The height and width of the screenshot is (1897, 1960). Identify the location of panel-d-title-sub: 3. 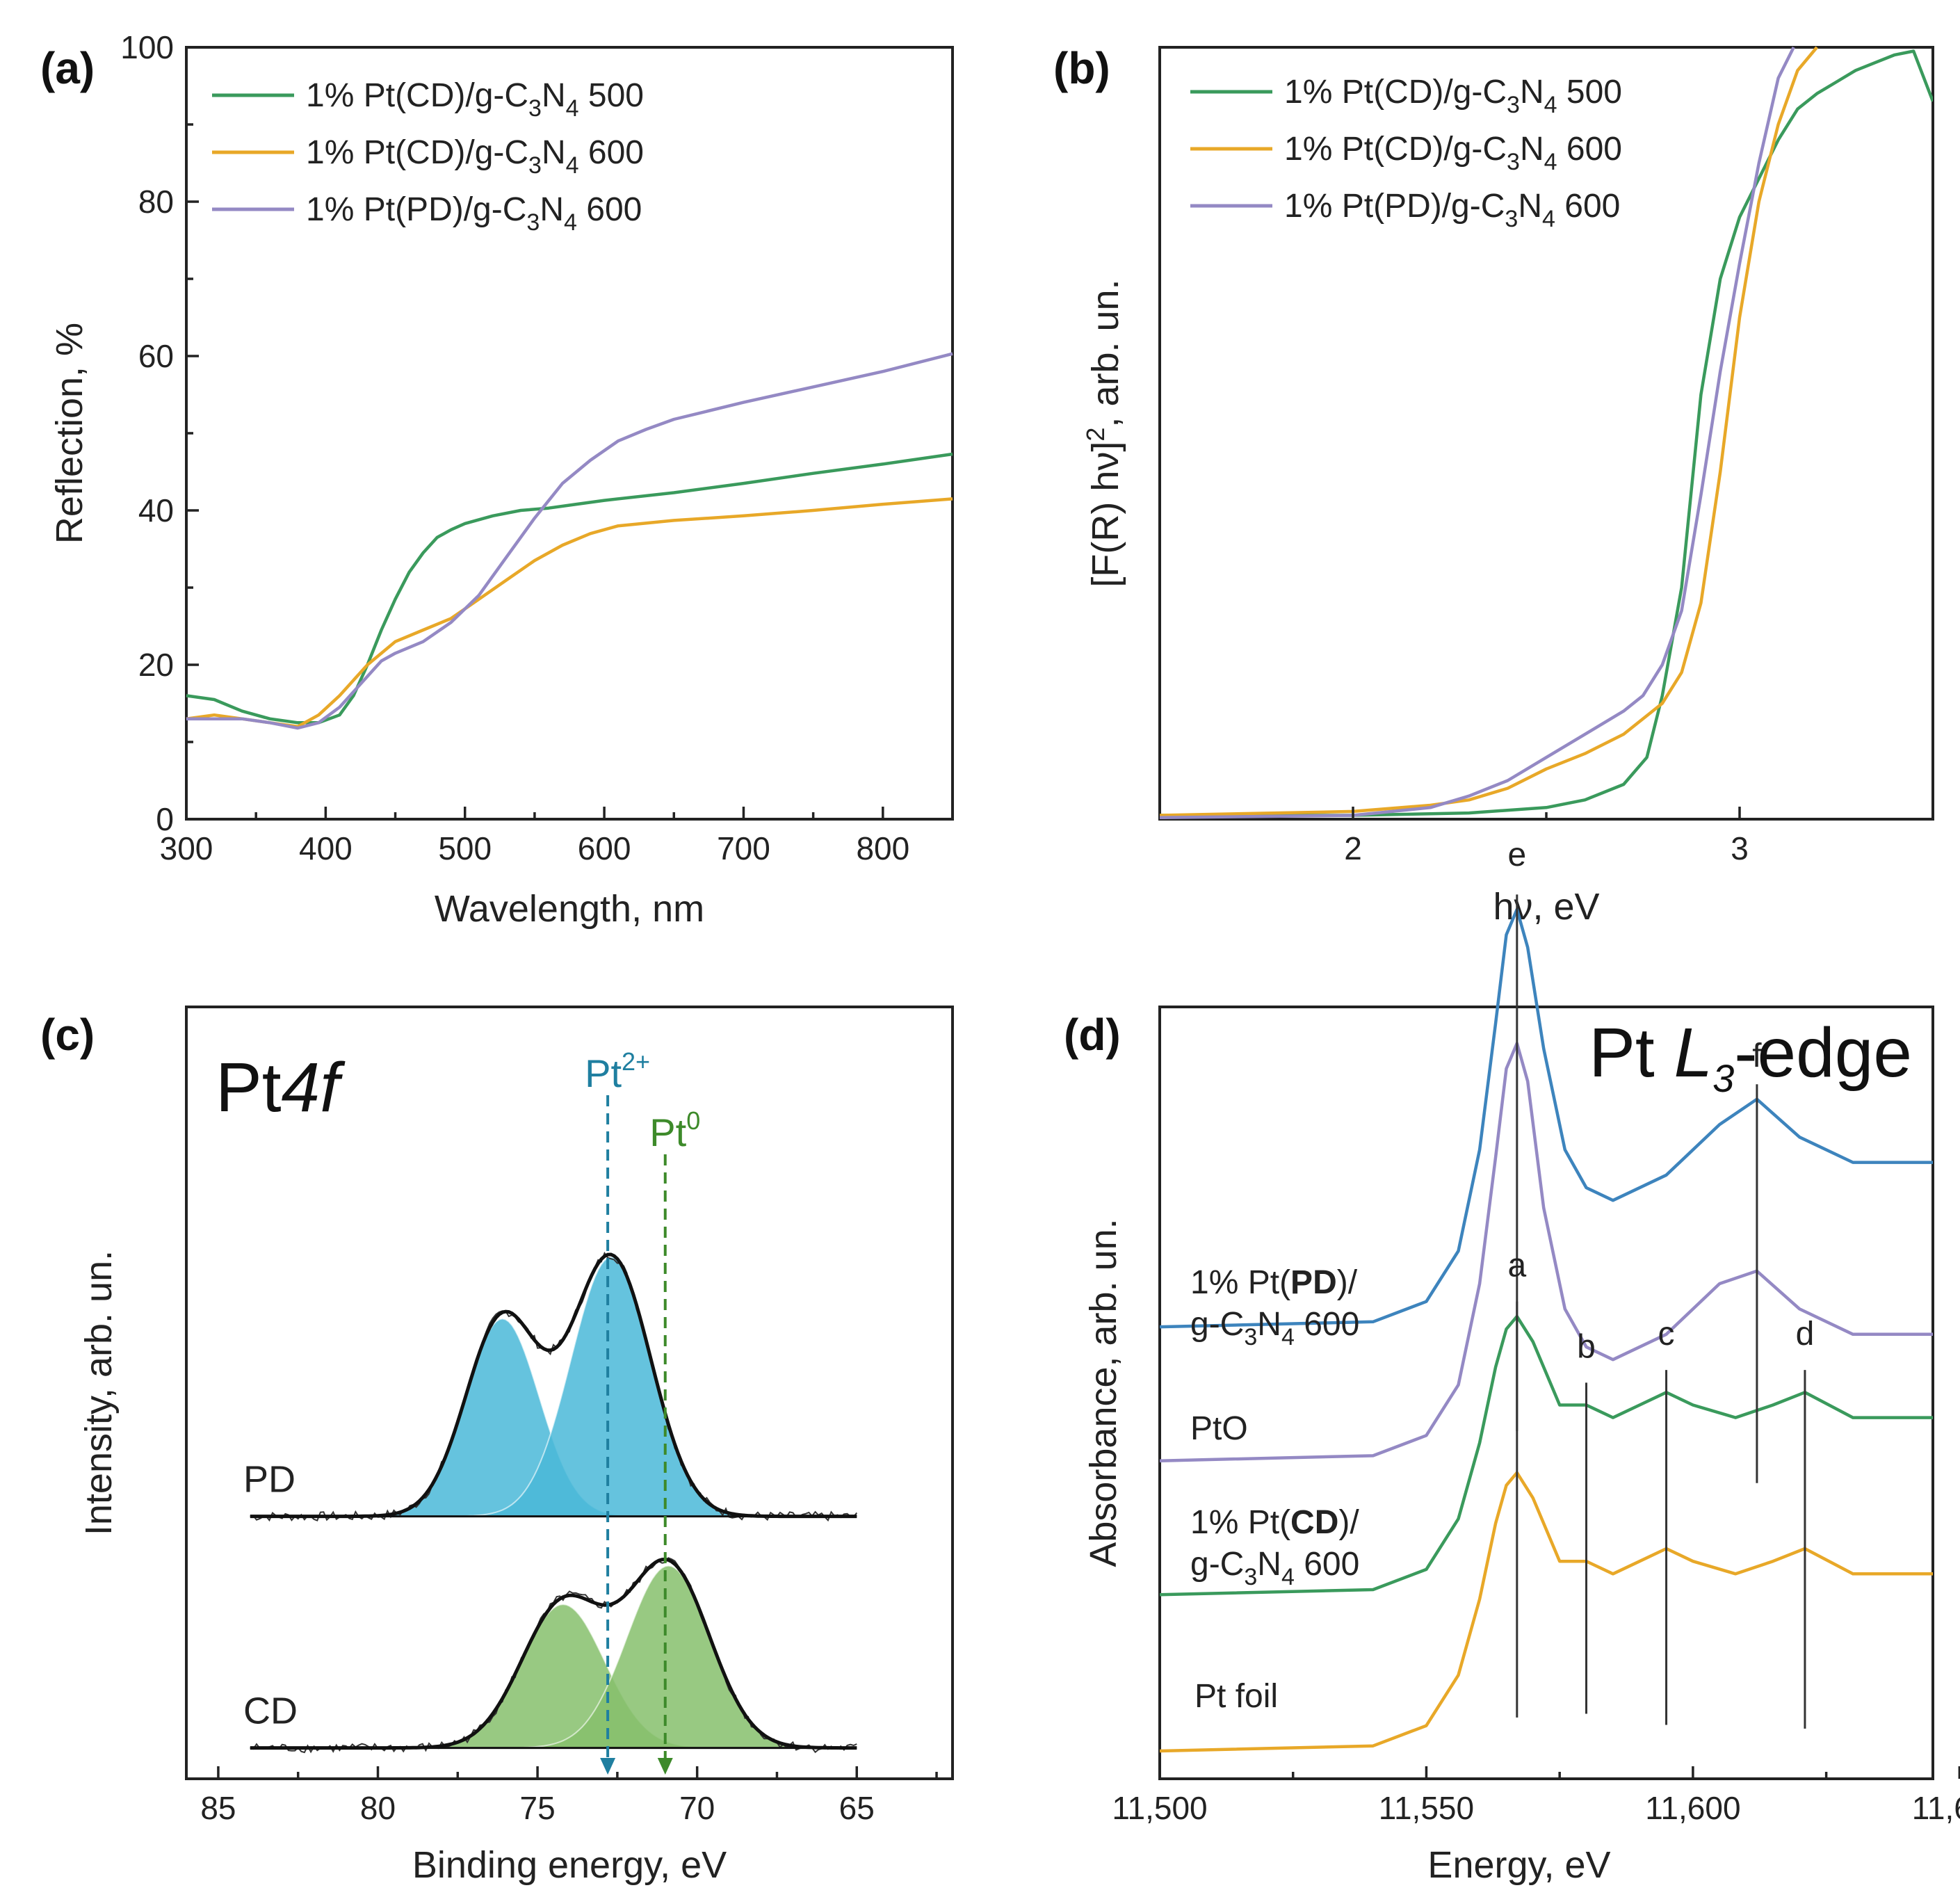
(1723, 1078).